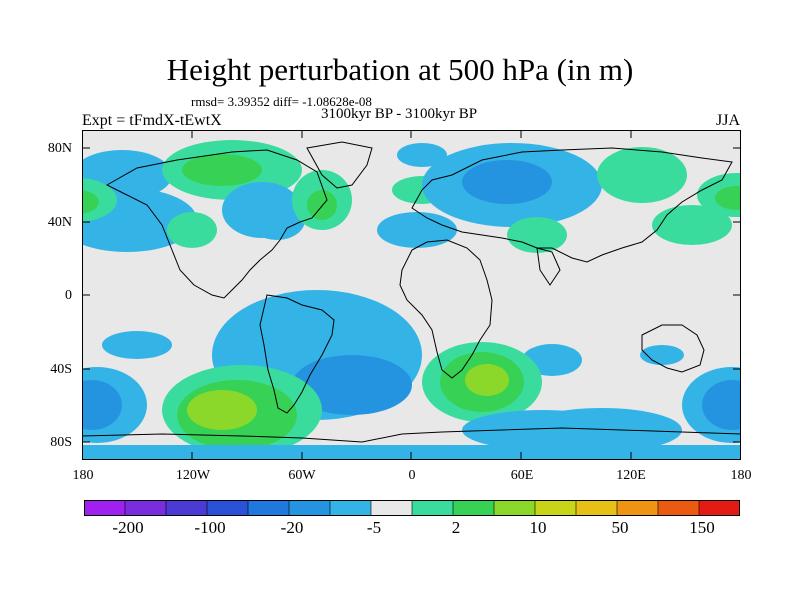 This screenshot has height=600, width=800. What do you see at coordinates (538, 527) in the screenshot?
I see `colorbar-label: 10` at bounding box center [538, 527].